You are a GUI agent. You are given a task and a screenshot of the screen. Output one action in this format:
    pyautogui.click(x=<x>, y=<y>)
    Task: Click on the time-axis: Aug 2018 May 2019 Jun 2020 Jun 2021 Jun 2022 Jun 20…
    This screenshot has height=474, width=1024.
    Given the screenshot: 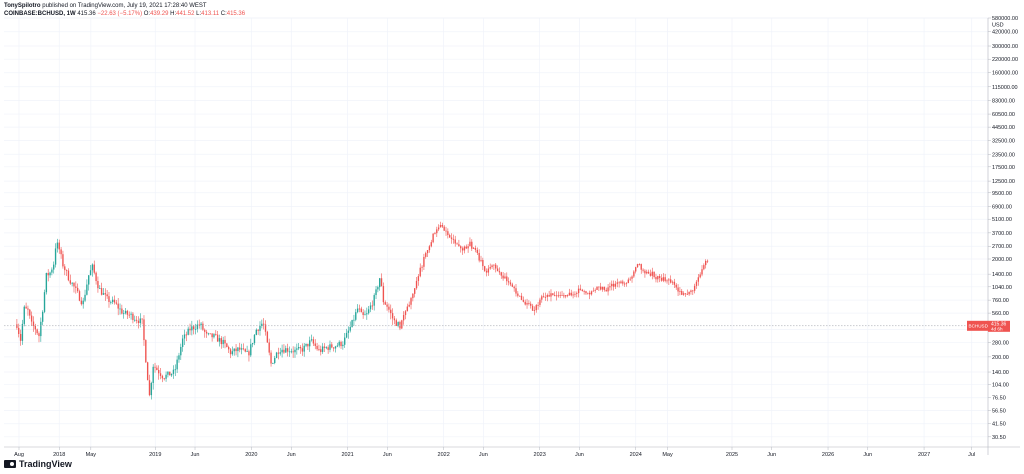 What is the action you would take?
    pyautogui.click(x=512, y=452)
    